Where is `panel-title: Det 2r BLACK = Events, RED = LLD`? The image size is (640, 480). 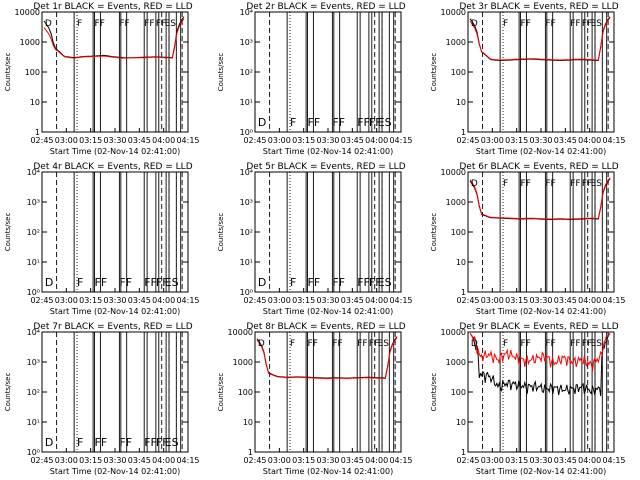 panel-title: Det 2r BLACK = Events, RED = LLD is located at coordinates (325, 7).